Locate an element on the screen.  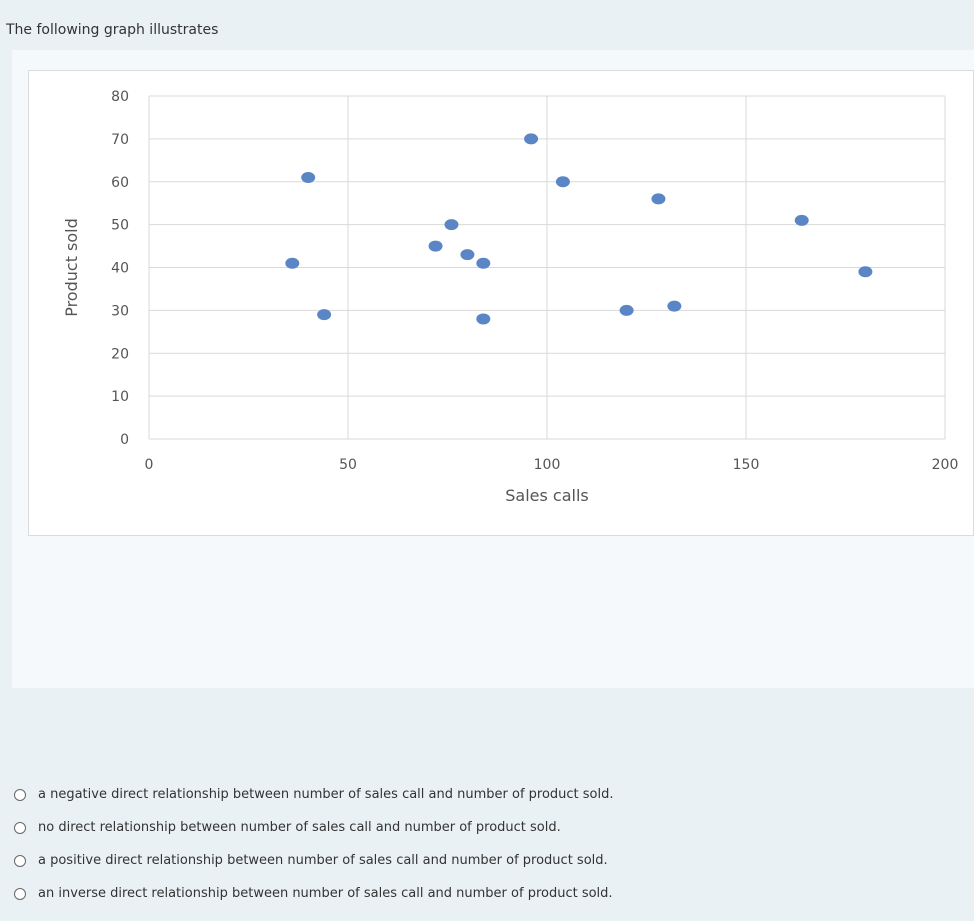
y-axis-title: Product sold is located at coordinates (71, 267).